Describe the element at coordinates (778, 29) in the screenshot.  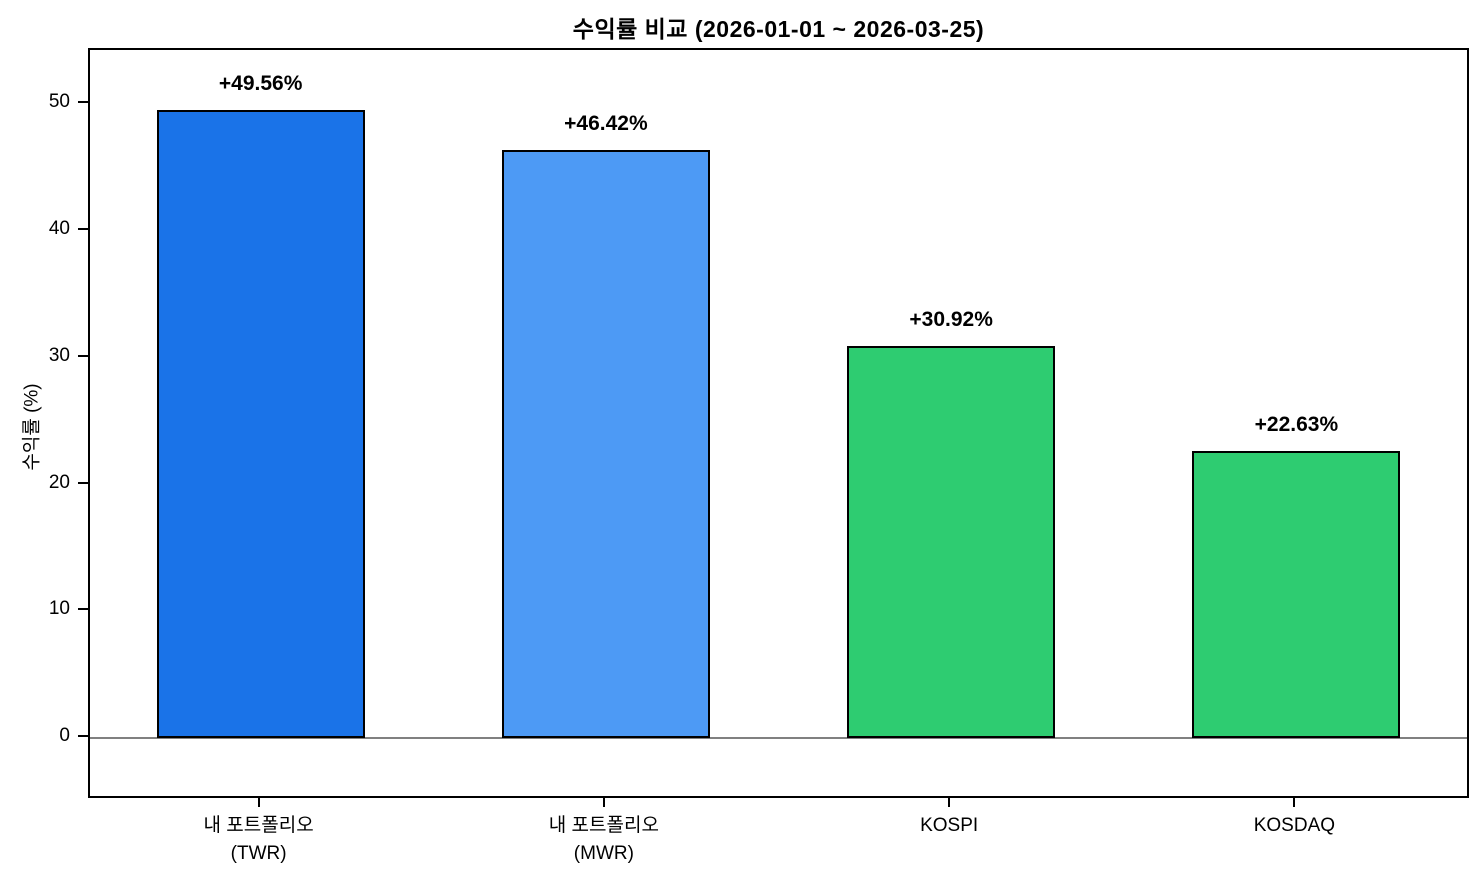
I see `chart-title: 수익률 비교 (2026-01-01 ~ 2026-03-25)` at that location.